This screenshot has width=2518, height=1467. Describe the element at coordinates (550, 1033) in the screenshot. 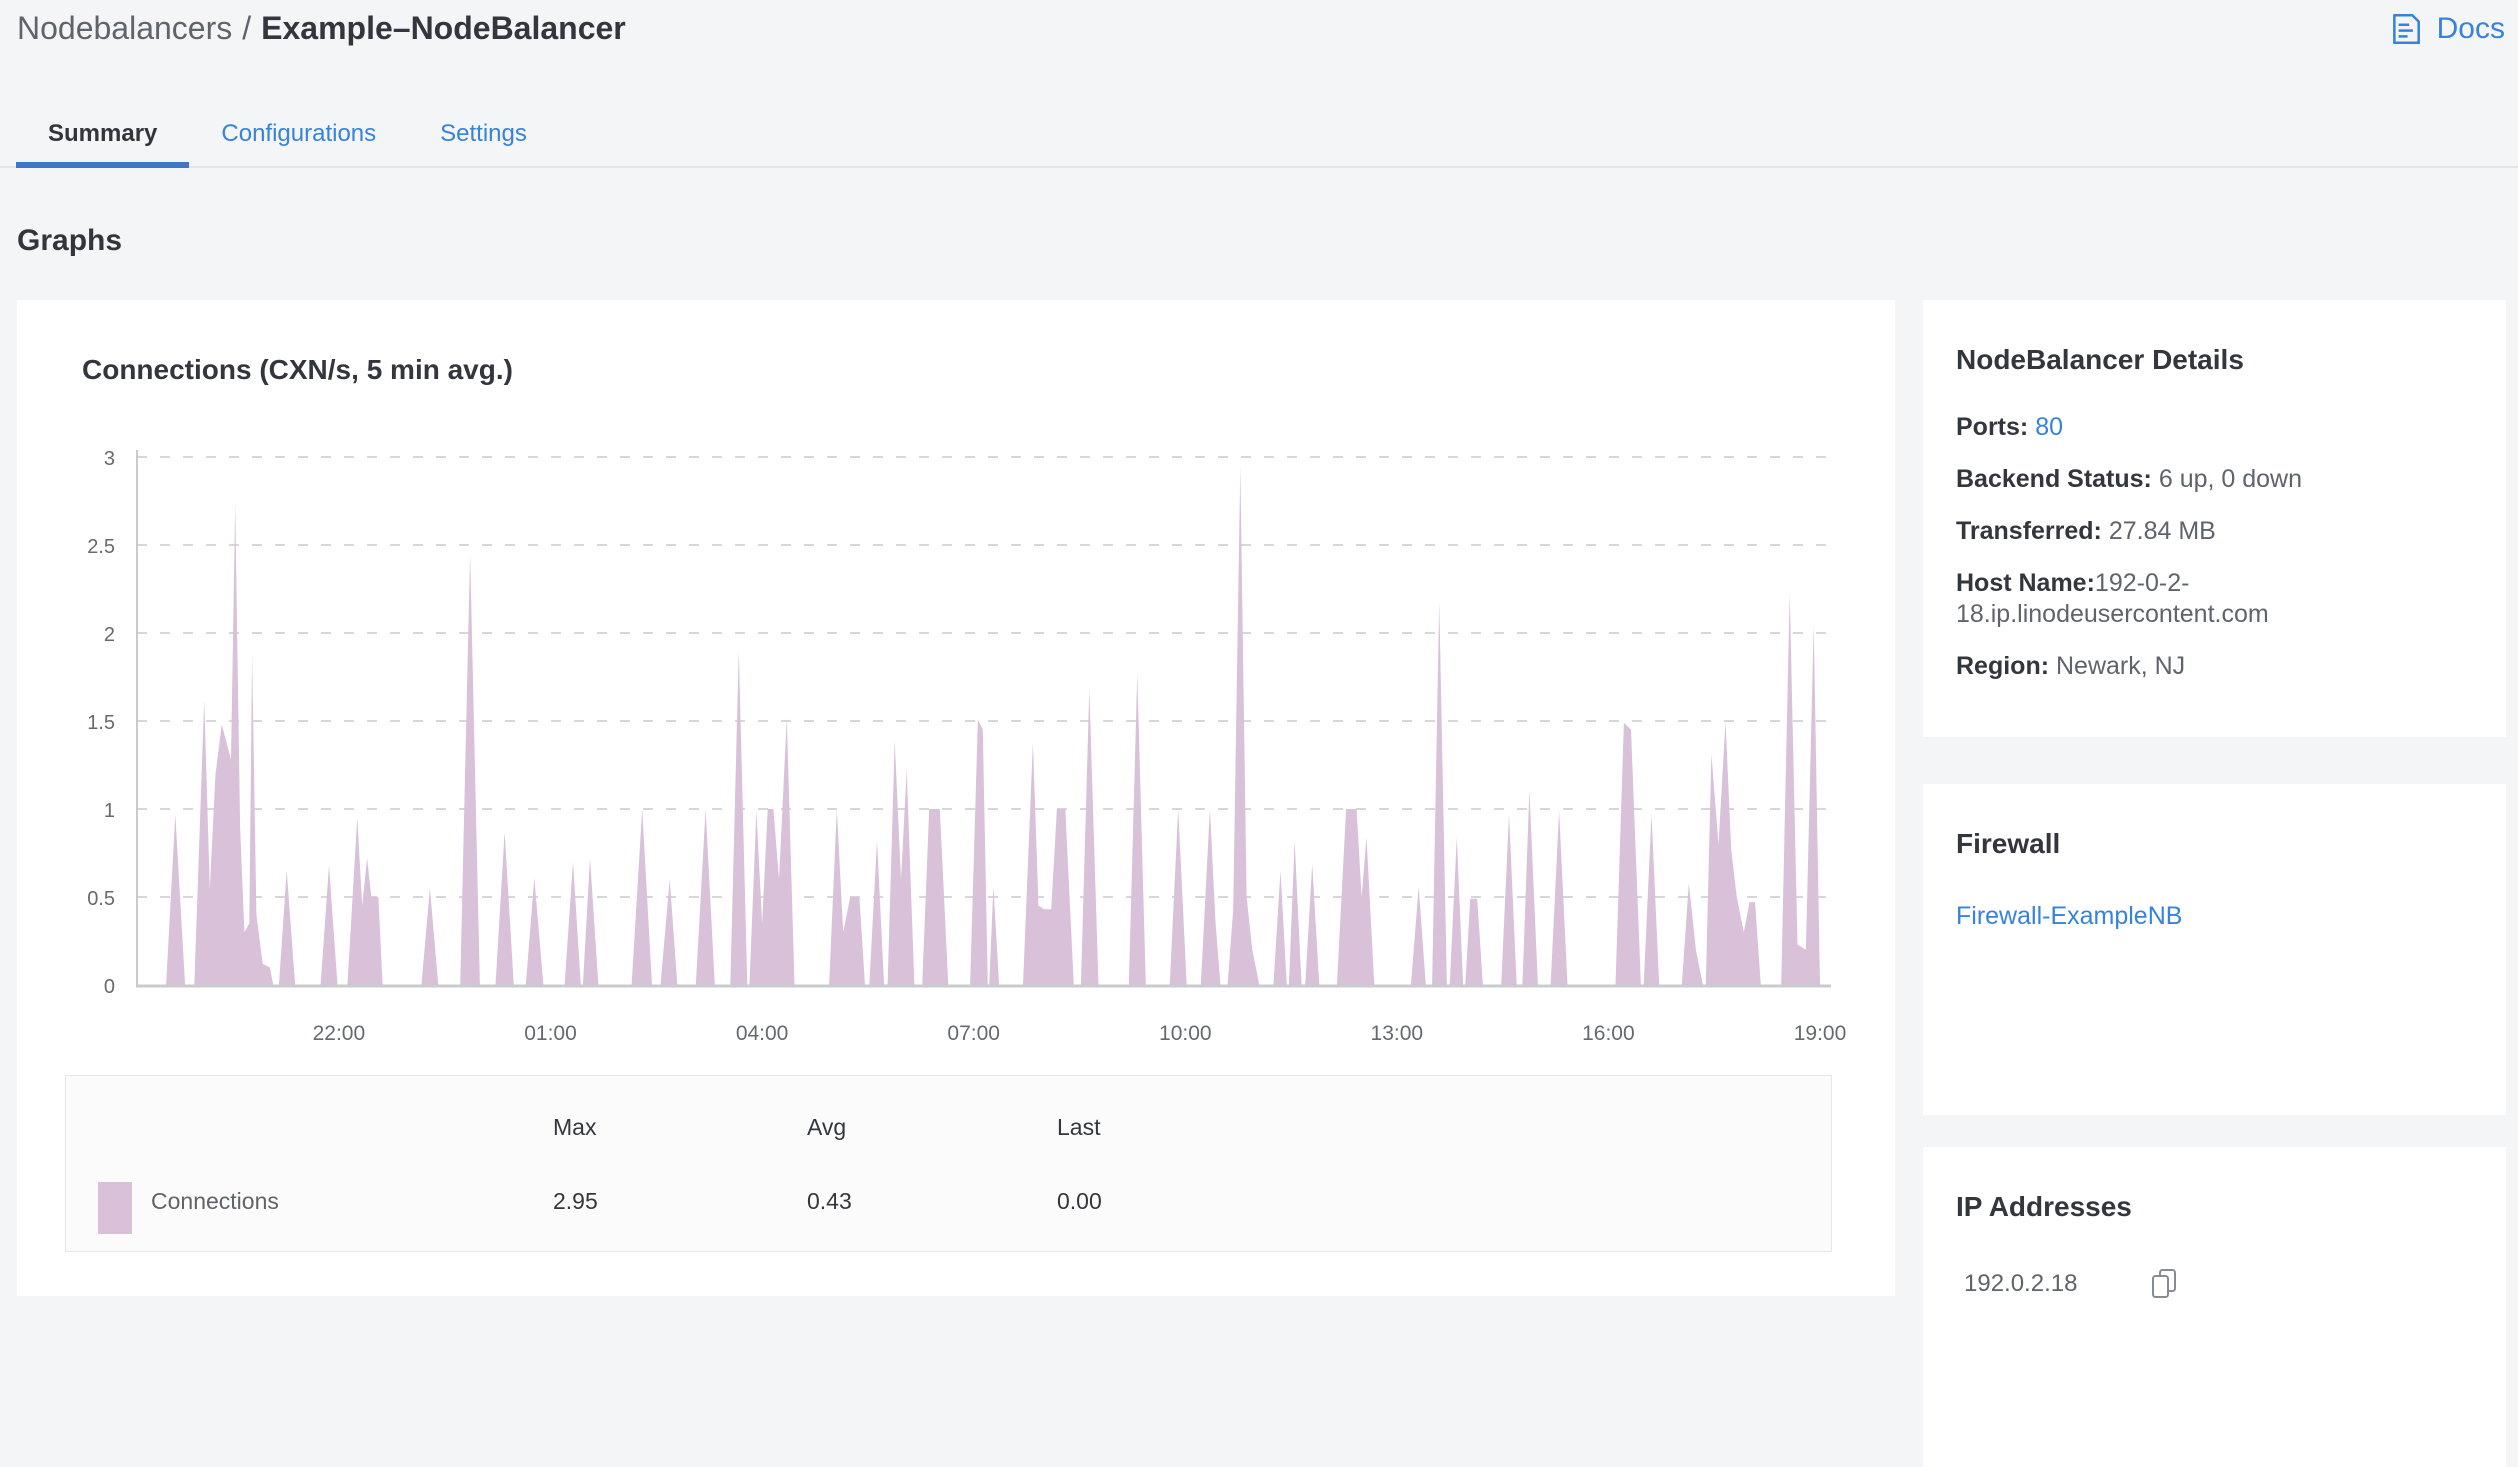

I see `svg-text: 01:00` at that location.